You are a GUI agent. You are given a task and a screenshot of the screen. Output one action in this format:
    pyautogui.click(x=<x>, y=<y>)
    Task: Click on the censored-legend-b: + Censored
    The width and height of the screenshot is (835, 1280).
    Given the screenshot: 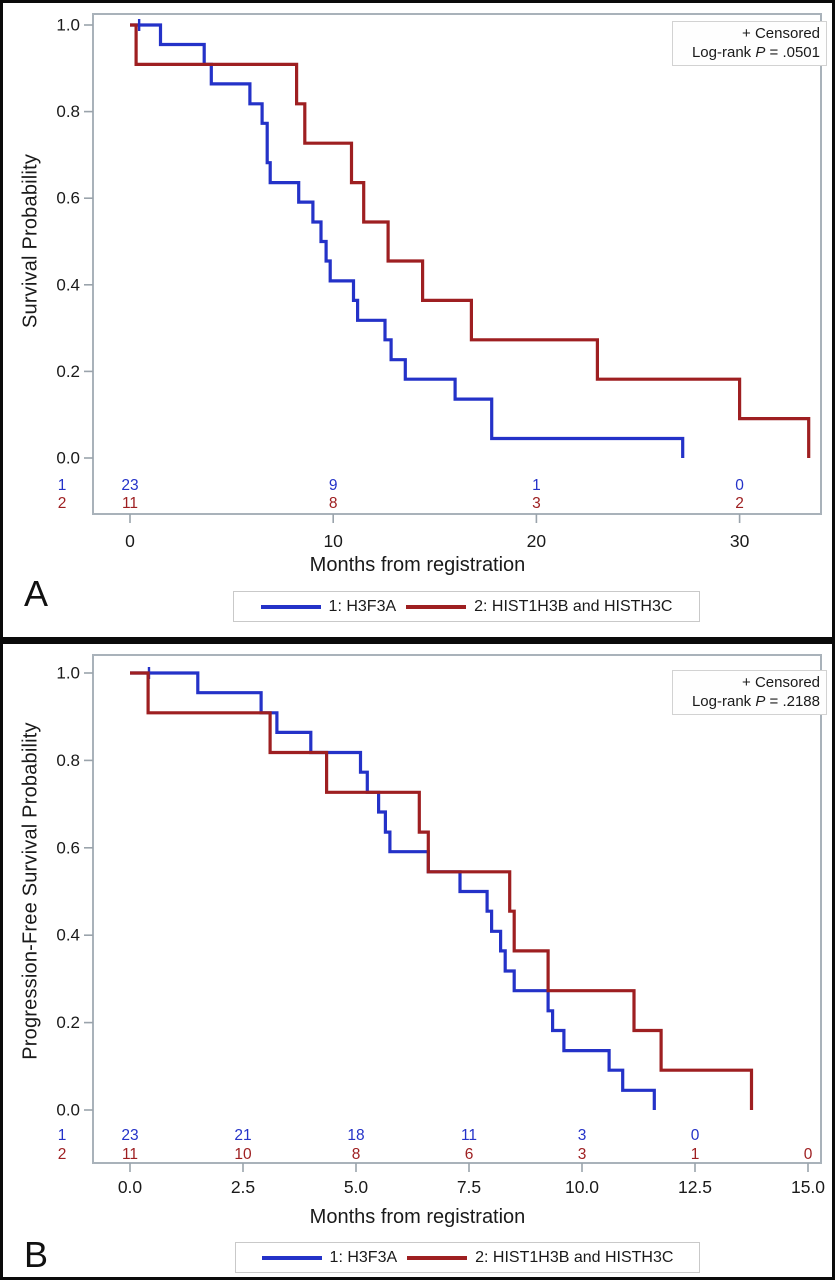 What is the action you would take?
    pyautogui.click(x=781, y=682)
    